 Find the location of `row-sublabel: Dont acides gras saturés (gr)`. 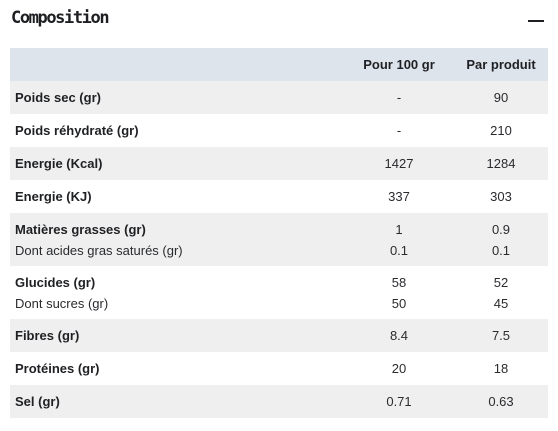

row-sublabel: Dont acides gras saturés (gr) is located at coordinates (99, 250).